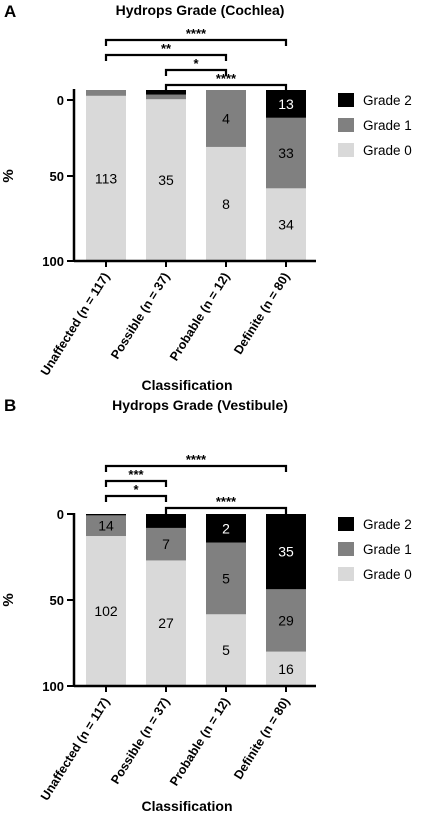 This screenshot has width=447, height=816. I want to click on data-label: 34, so click(286, 225).